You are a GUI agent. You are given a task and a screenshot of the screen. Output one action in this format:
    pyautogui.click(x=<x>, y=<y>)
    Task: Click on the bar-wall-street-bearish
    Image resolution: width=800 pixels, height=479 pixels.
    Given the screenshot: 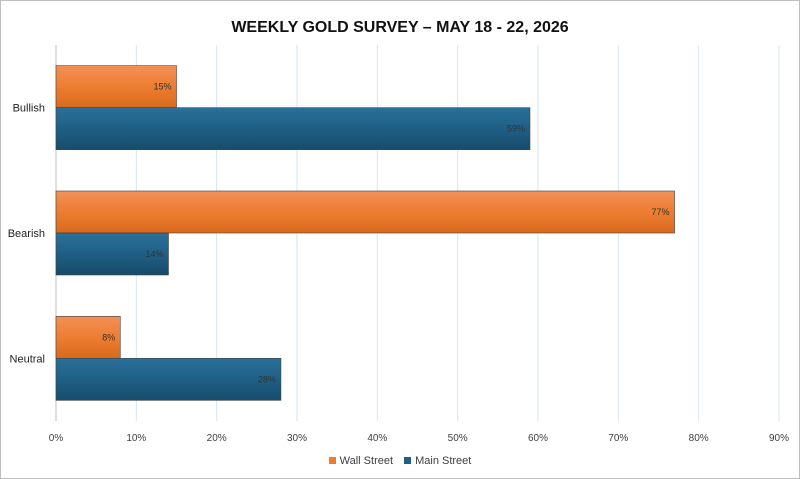 What is the action you would take?
    pyautogui.click(x=365, y=212)
    